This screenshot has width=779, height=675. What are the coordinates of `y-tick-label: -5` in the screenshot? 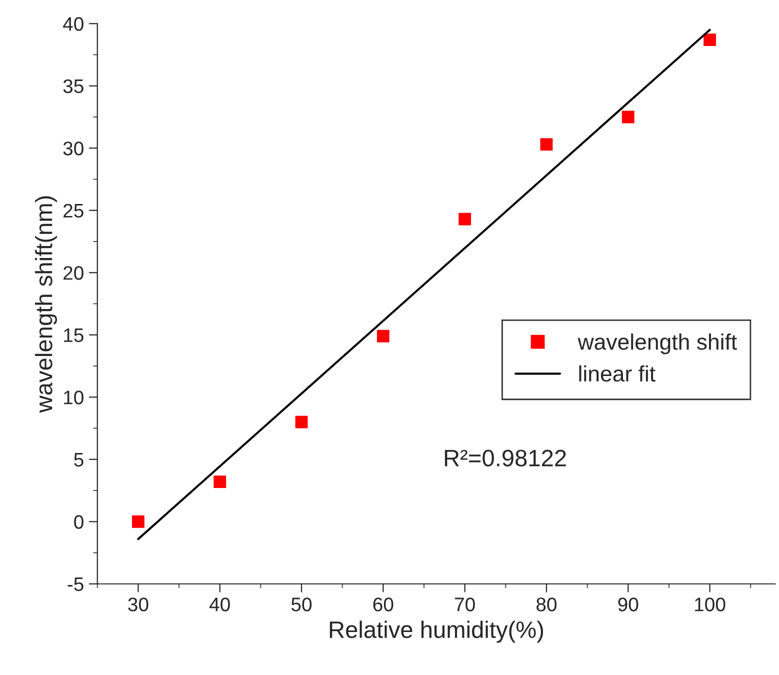 It's located at (76, 585).